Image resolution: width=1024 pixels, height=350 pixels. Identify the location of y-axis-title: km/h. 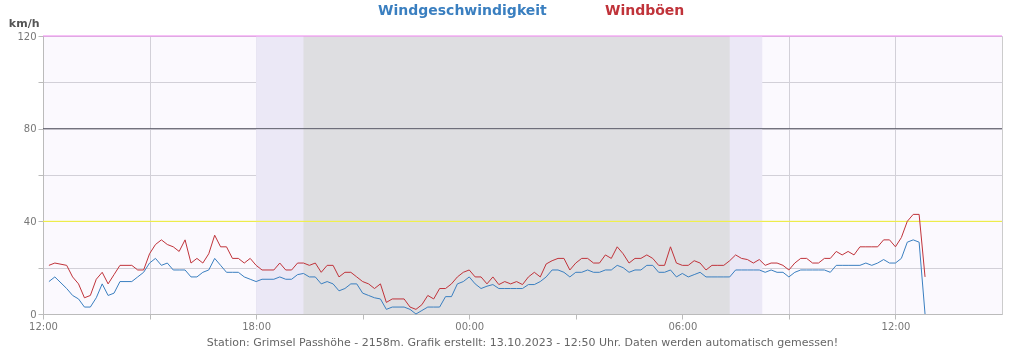
(24, 23).